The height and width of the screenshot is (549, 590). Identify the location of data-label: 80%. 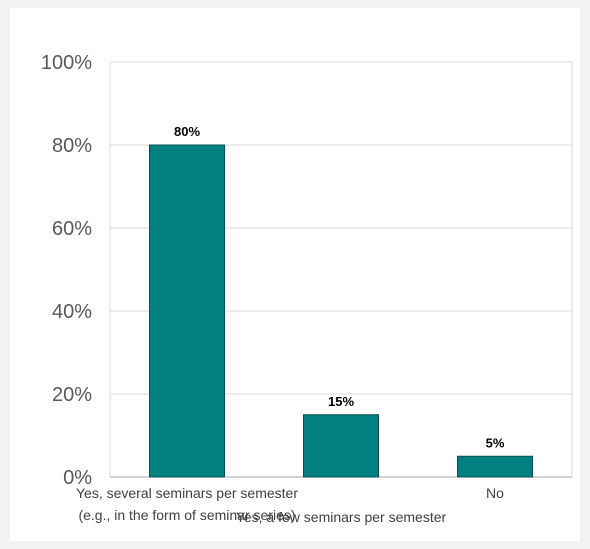
(187, 131).